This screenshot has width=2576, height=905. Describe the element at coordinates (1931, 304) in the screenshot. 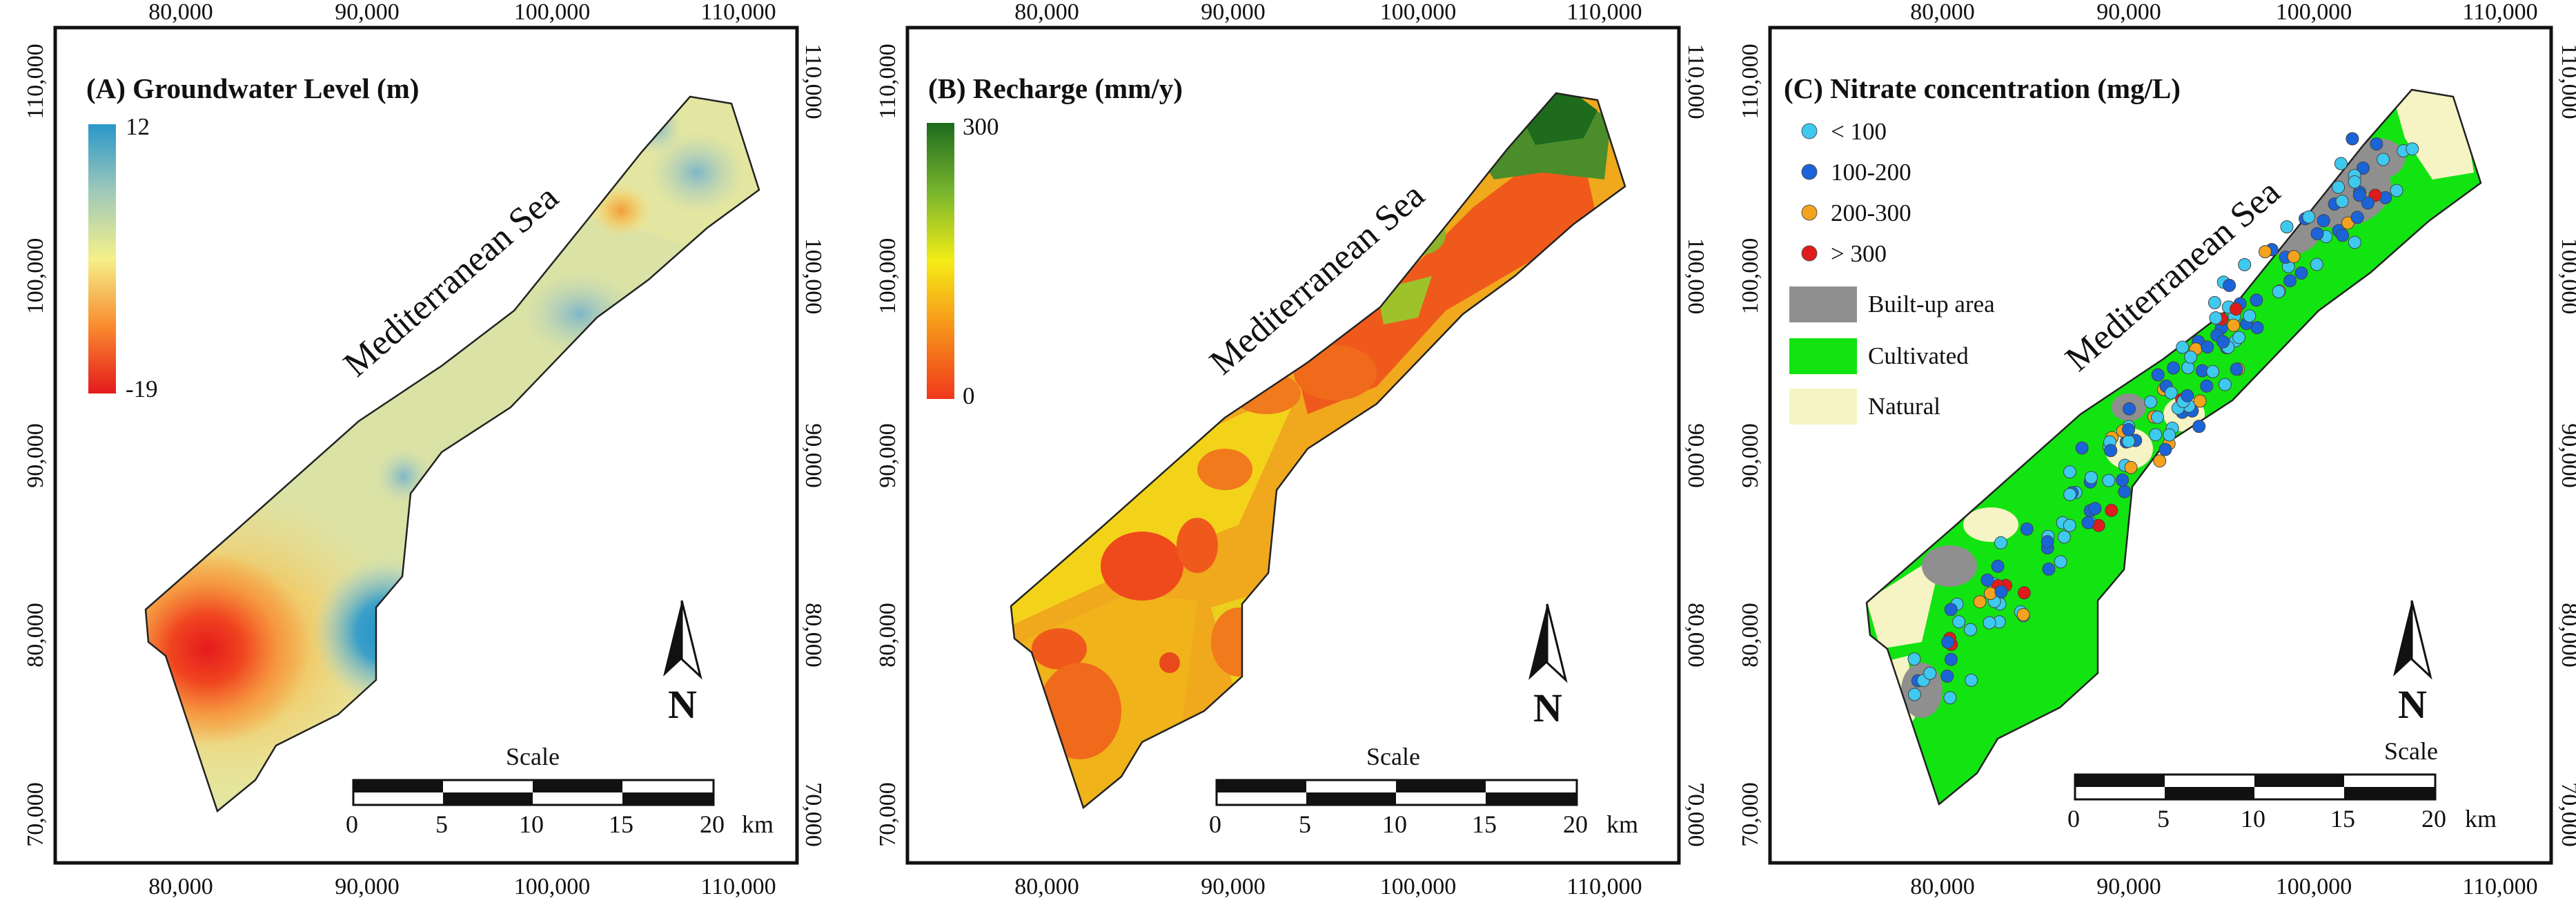

I see `legend-label: Built-up area` at that location.